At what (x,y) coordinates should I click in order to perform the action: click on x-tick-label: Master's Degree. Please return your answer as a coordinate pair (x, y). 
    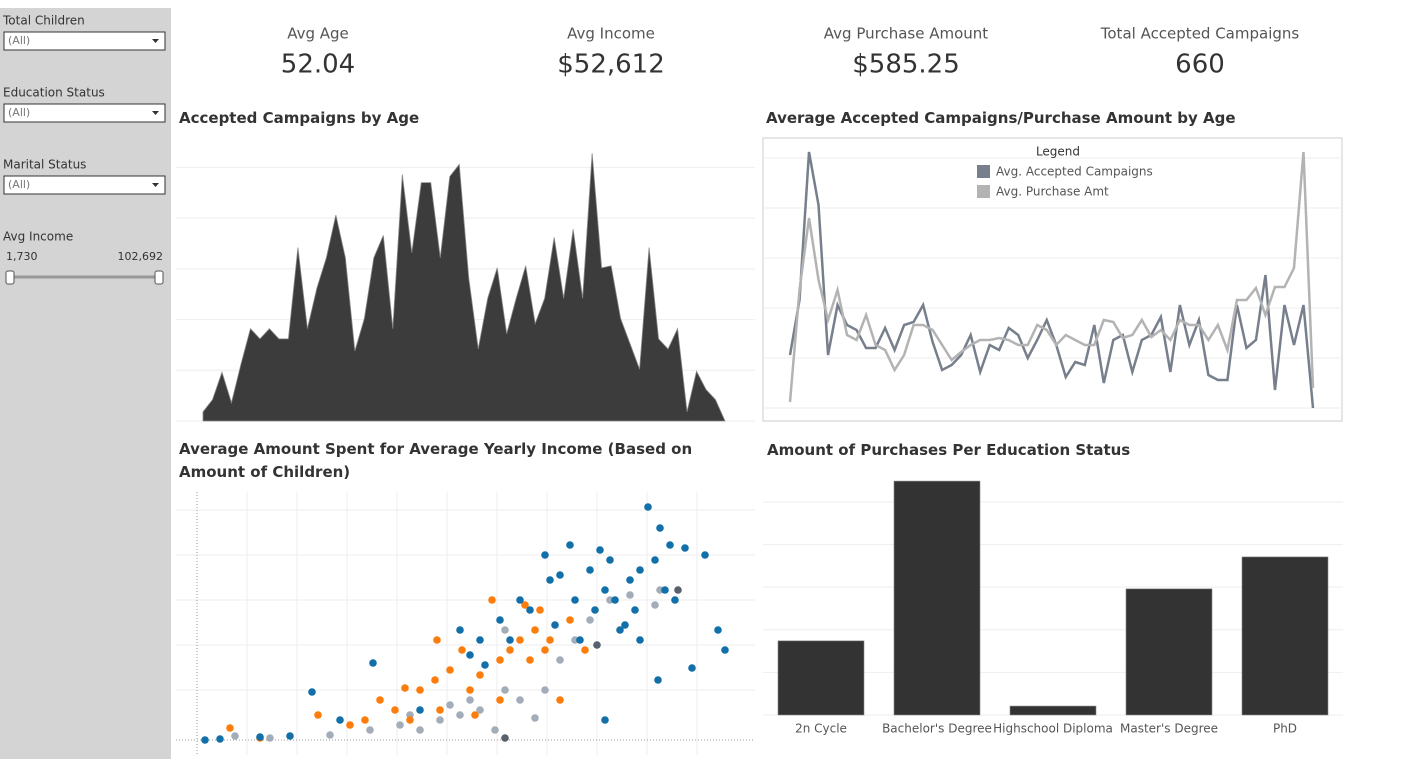
    Looking at the image, I should click on (1169, 729).